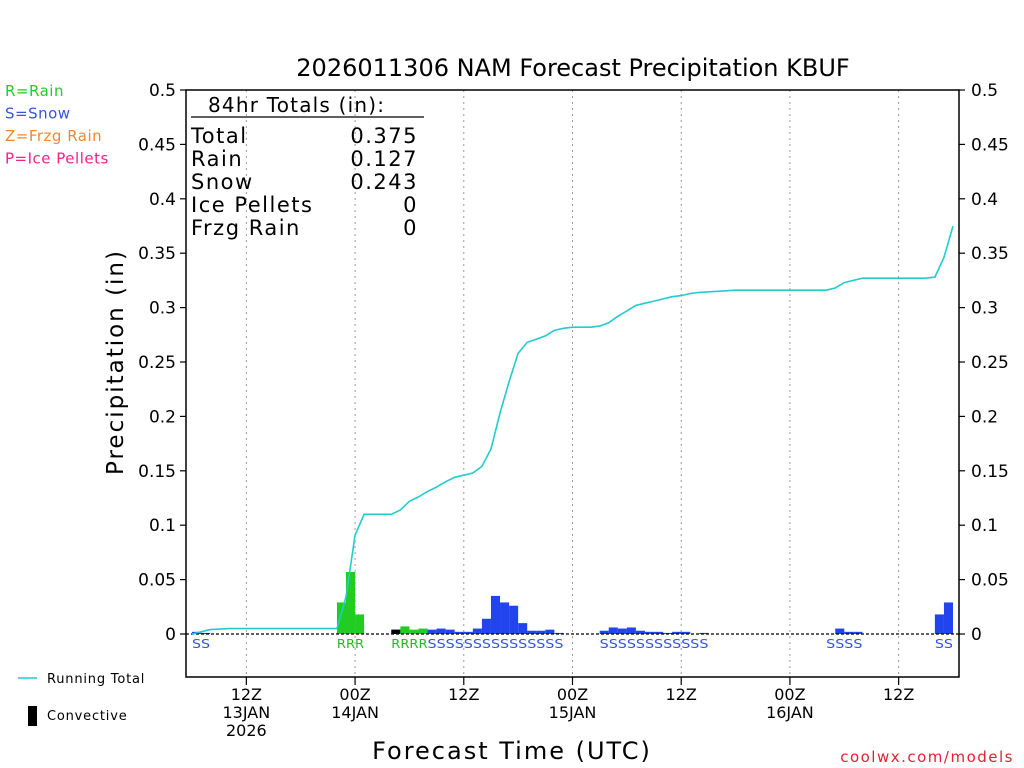  What do you see at coordinates (654, 644) in the screenshot?
I see `precip-type-label: SSSSSSSSSSSS` at bounding box center [654, 644].